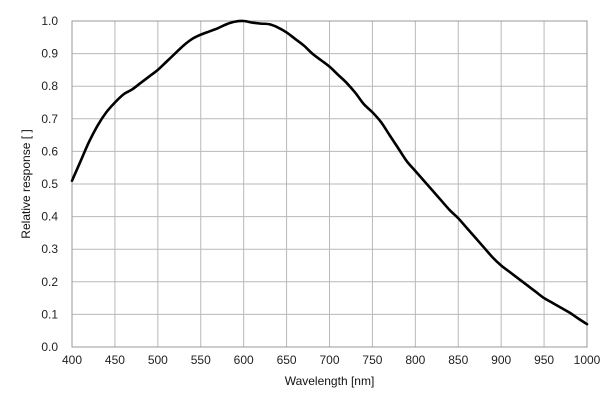  Describe the element at coordinates (158, 360) in the screenshot. I see `x-tick-label: 500` at that location.